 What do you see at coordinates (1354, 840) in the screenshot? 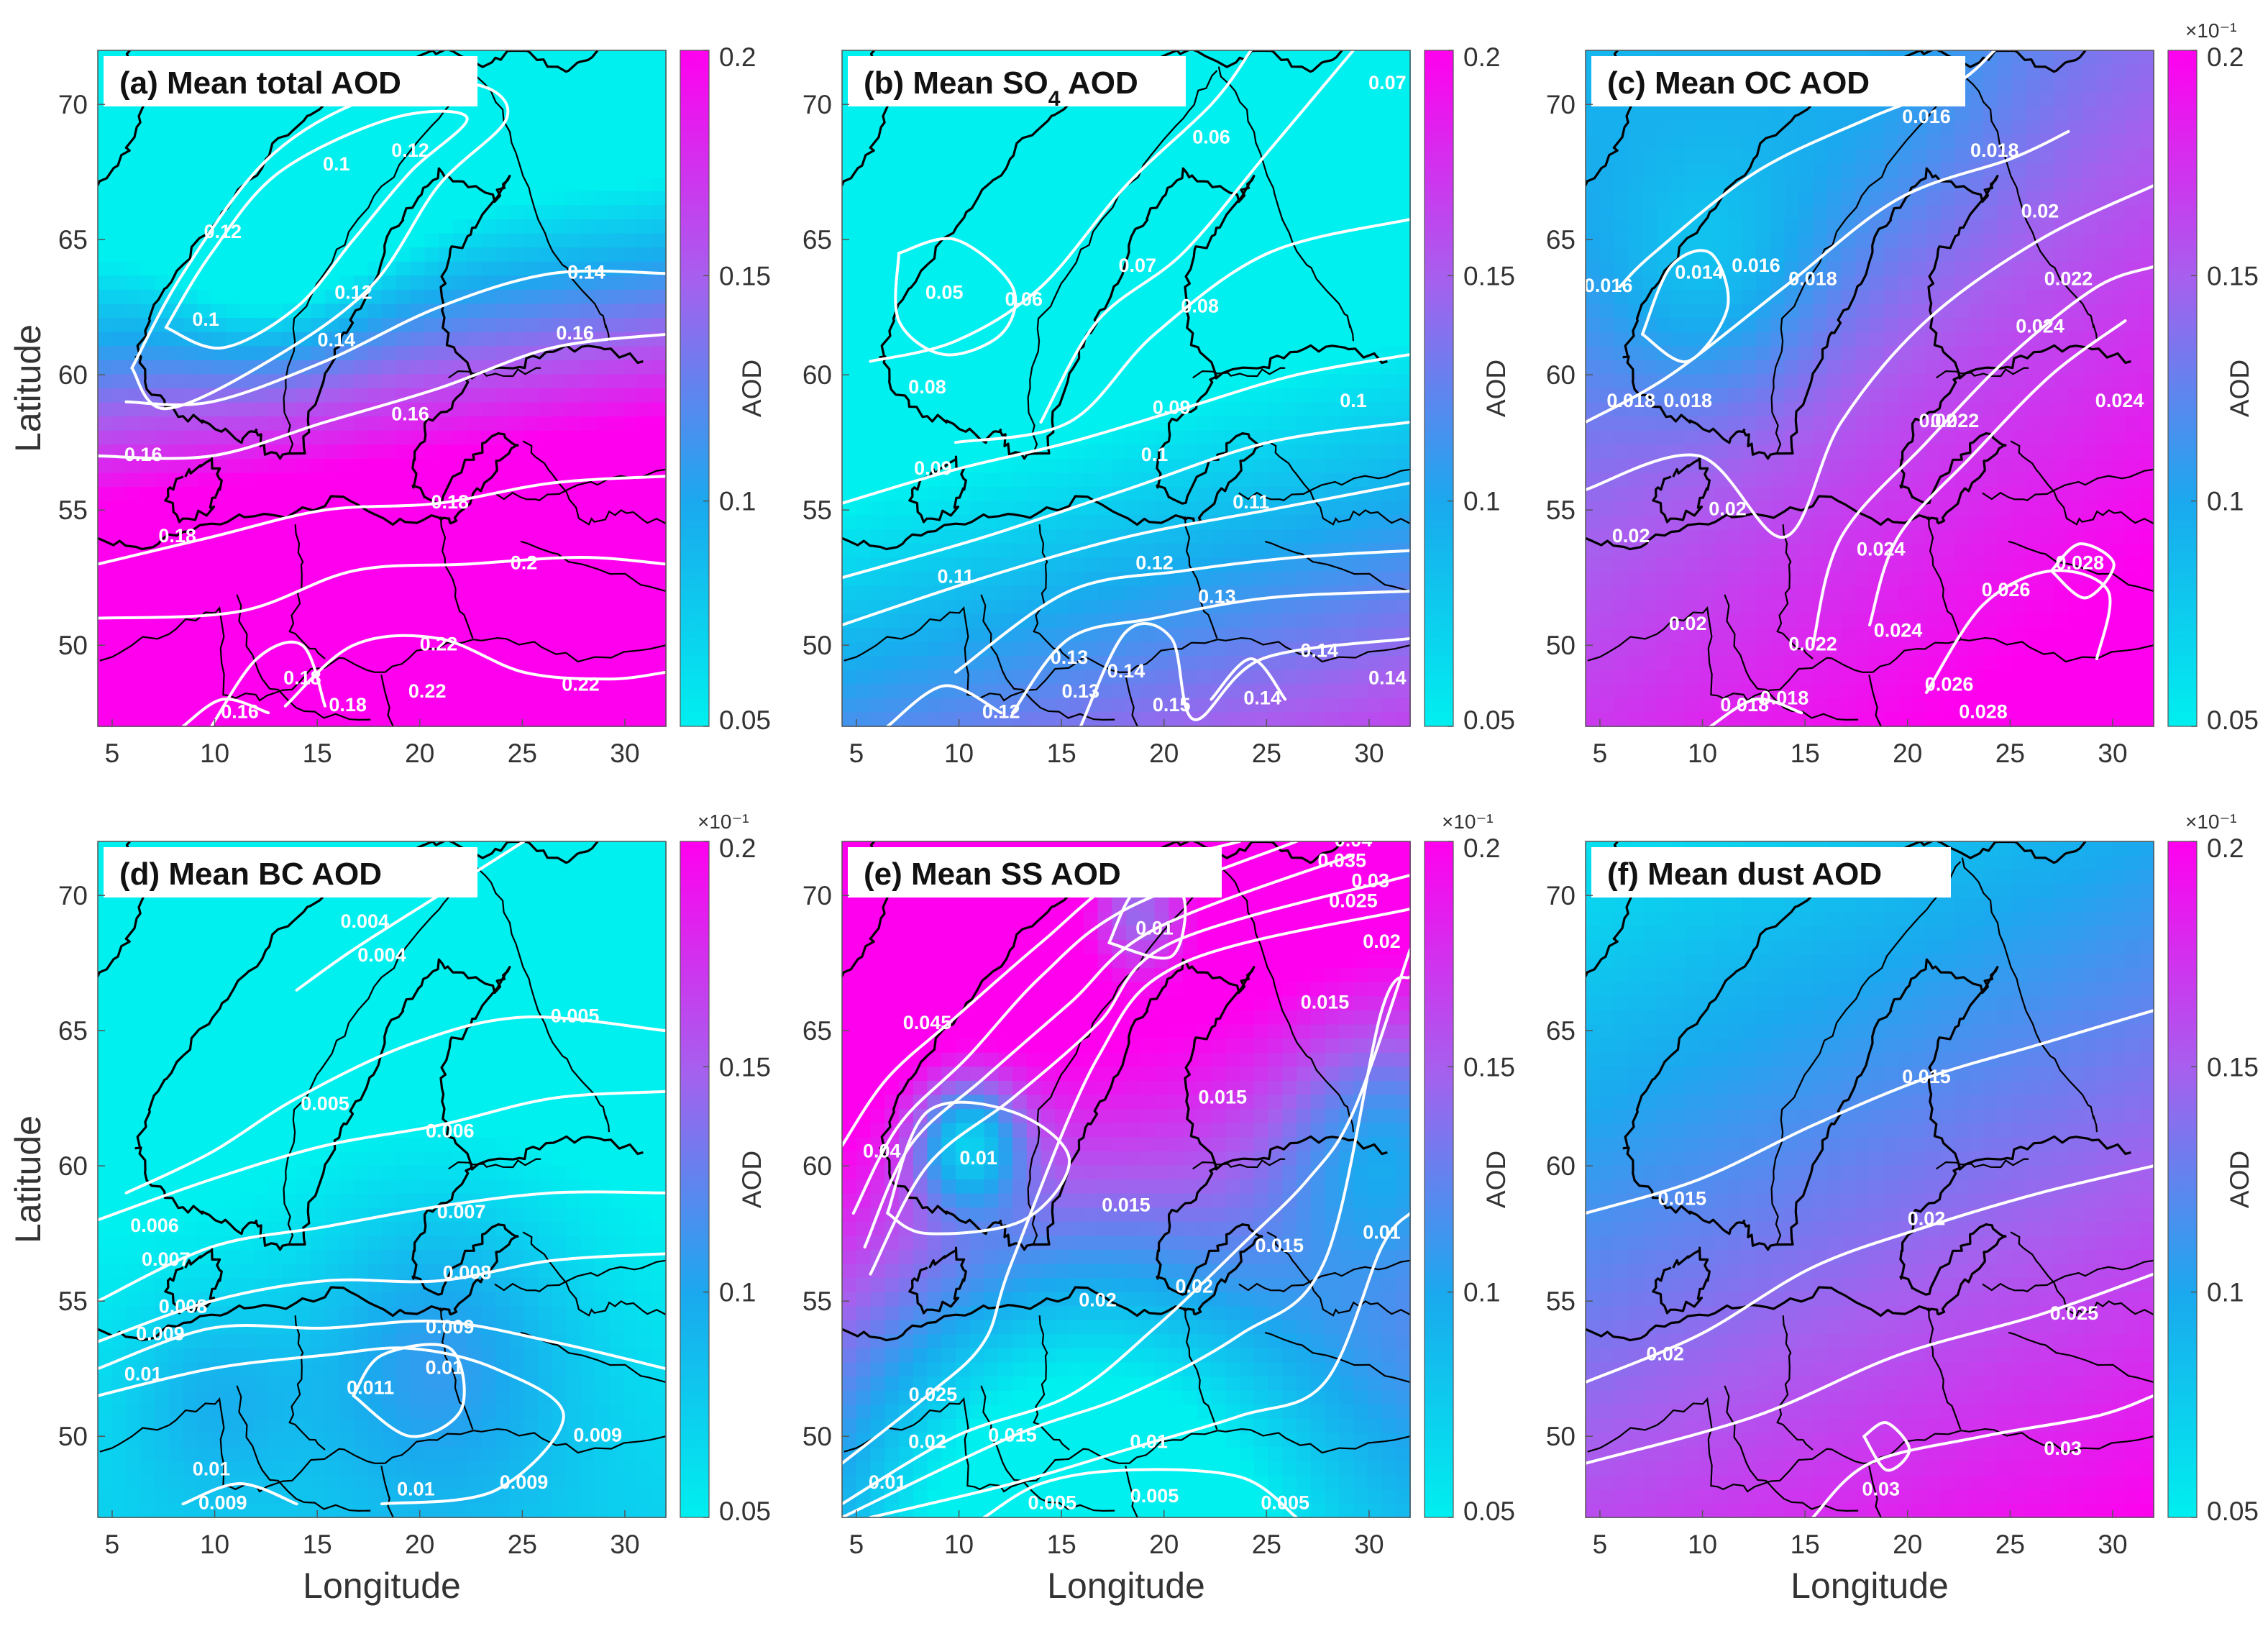
I see `contour-label: 0.04` at bounding box center [1354, 840].